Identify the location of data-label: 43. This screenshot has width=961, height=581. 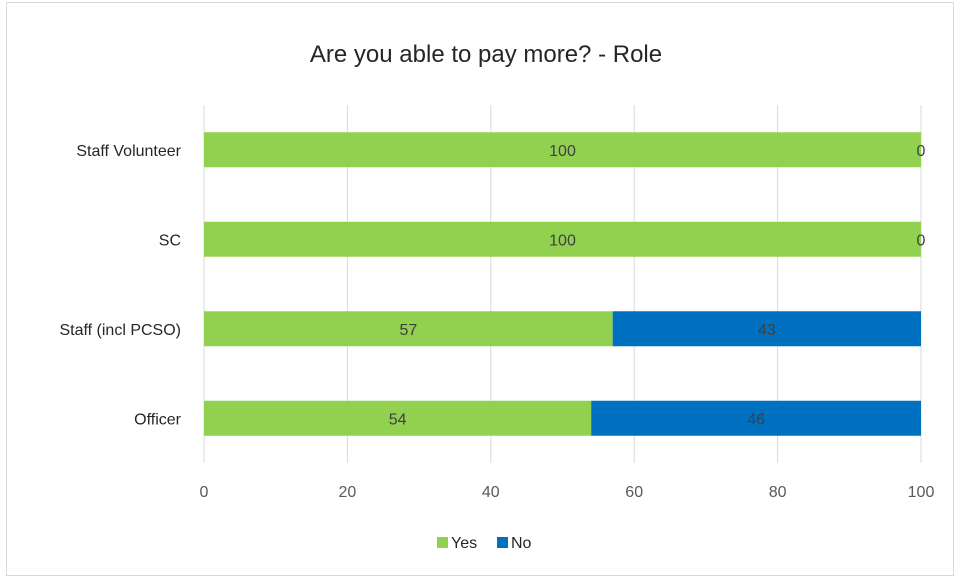
(767, 330).